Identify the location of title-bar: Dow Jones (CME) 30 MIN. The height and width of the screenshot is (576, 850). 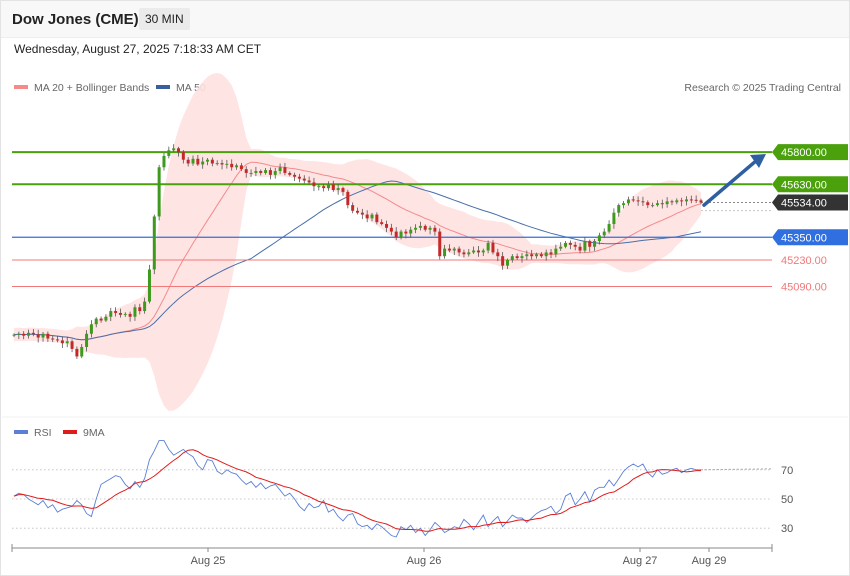
(425, 19).